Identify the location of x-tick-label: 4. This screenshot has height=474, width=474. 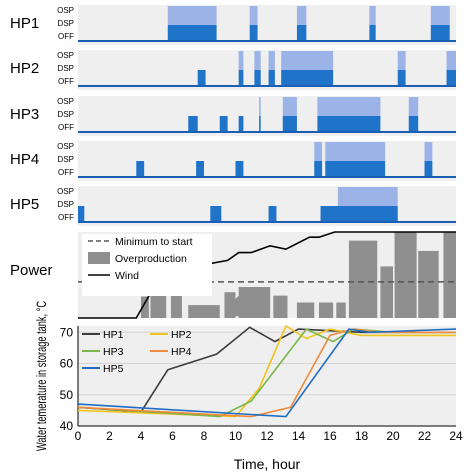
(141, 436).